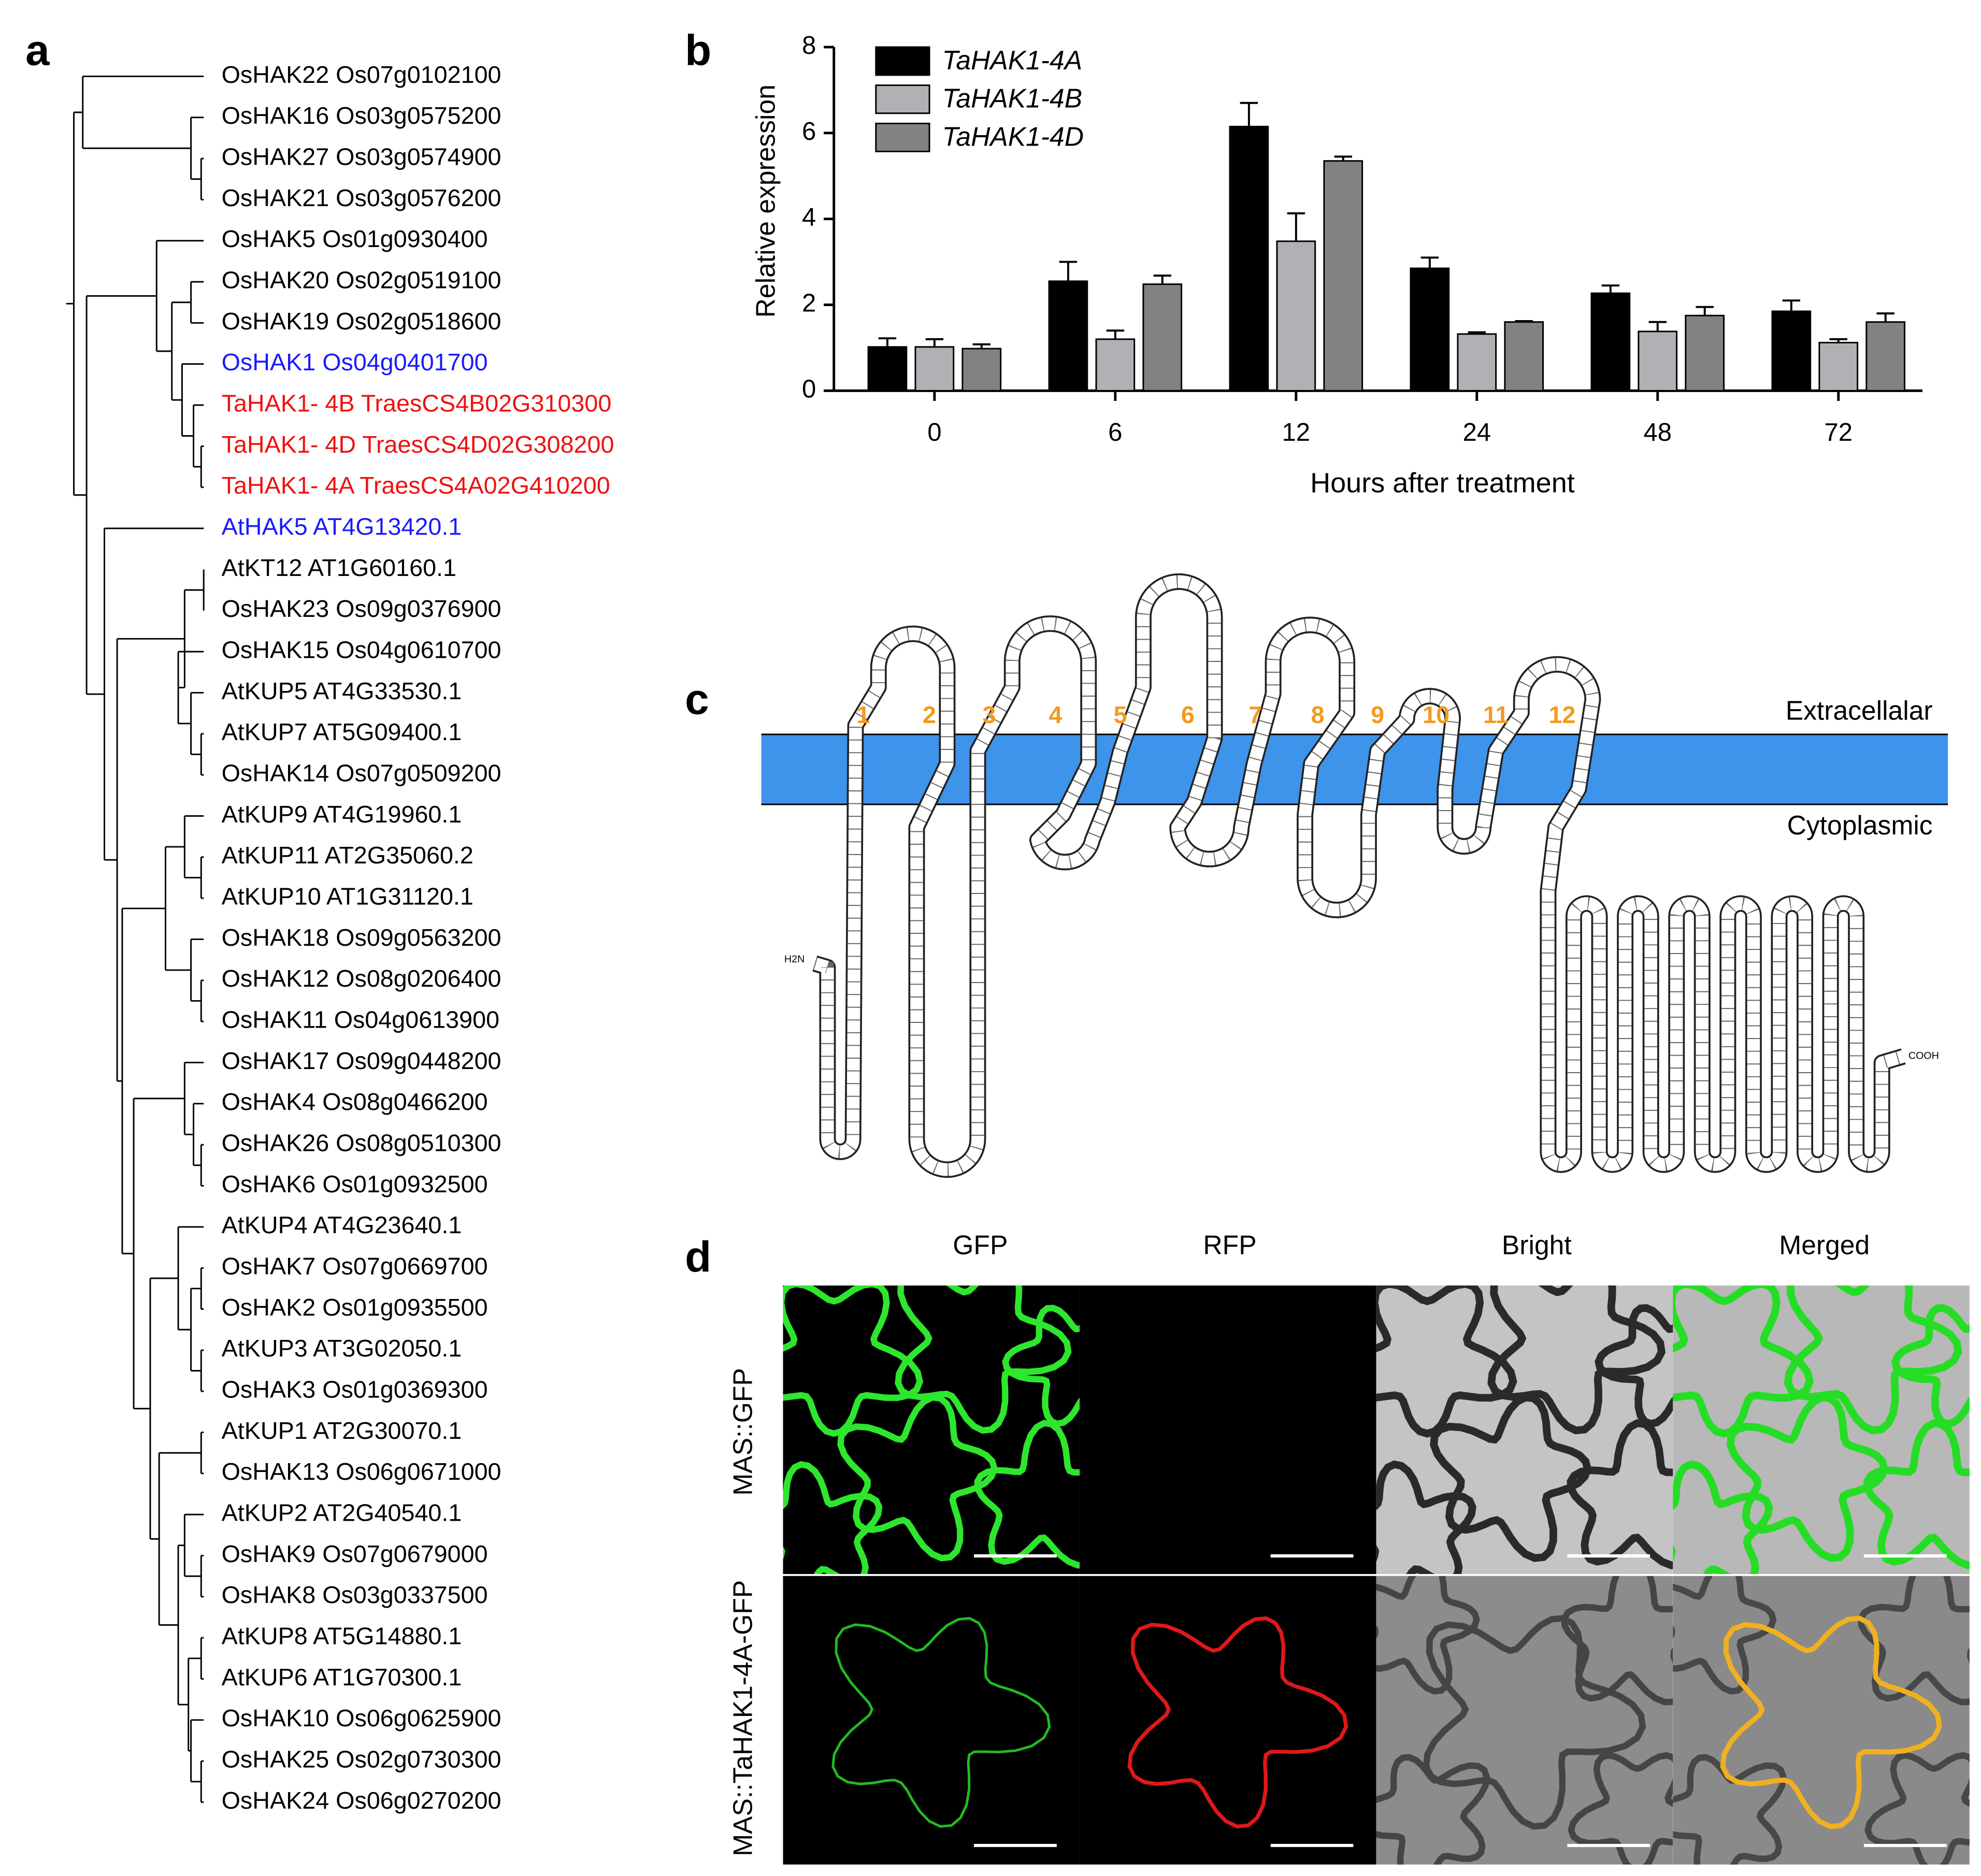  I want to click on leaf-label: AtKUP10 AT1G31120.1, so click(347, 896).